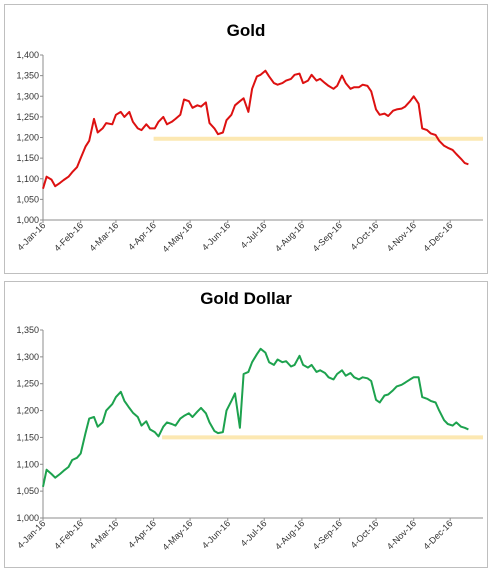 Image resolution: width=495 pixels, height=572 pixels. I want to click on chart-title: Gold, so click(246, 30).